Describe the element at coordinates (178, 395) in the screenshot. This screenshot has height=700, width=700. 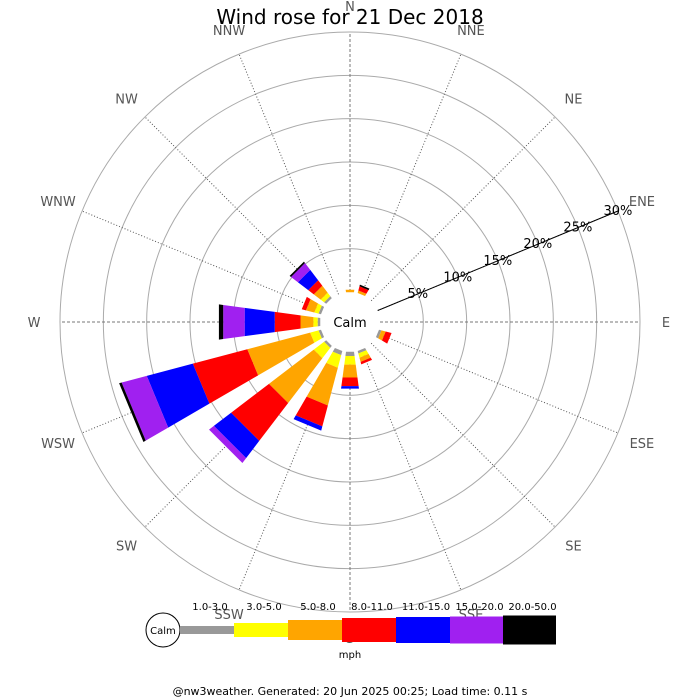
I see `bar-wsw-11.0-15.0` at that location.